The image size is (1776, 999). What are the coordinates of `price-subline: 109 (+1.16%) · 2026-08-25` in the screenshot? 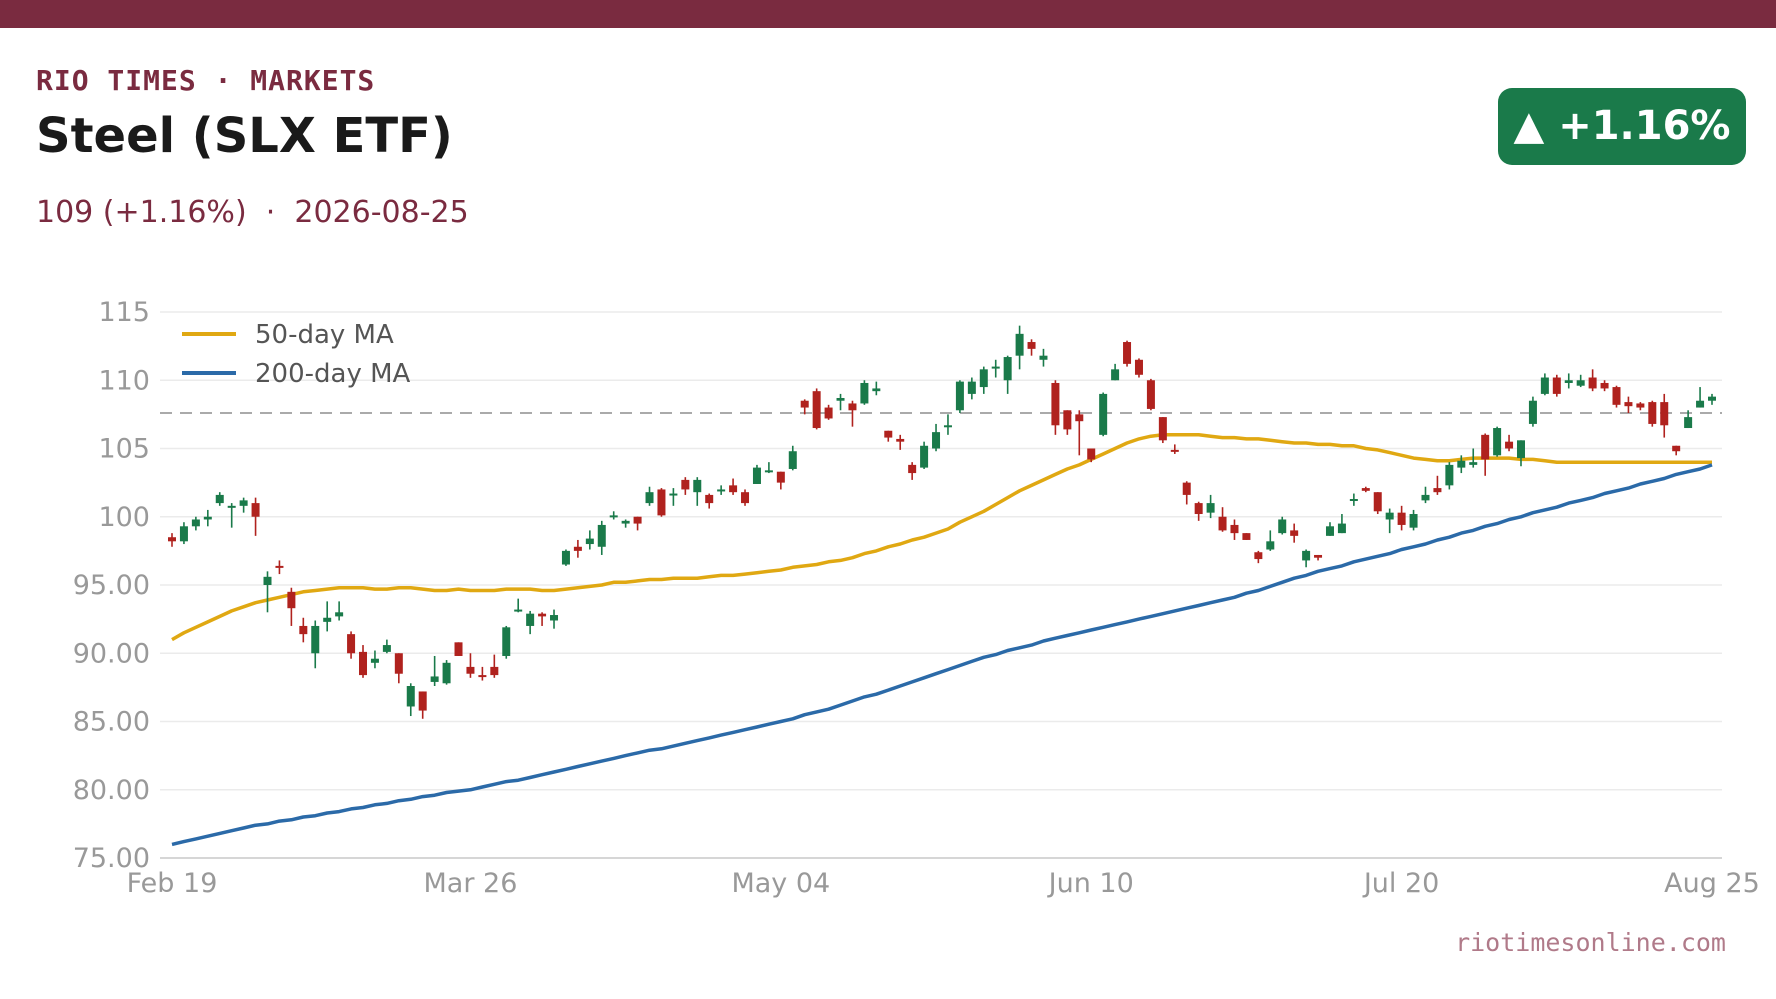 It's located at (252, 212).